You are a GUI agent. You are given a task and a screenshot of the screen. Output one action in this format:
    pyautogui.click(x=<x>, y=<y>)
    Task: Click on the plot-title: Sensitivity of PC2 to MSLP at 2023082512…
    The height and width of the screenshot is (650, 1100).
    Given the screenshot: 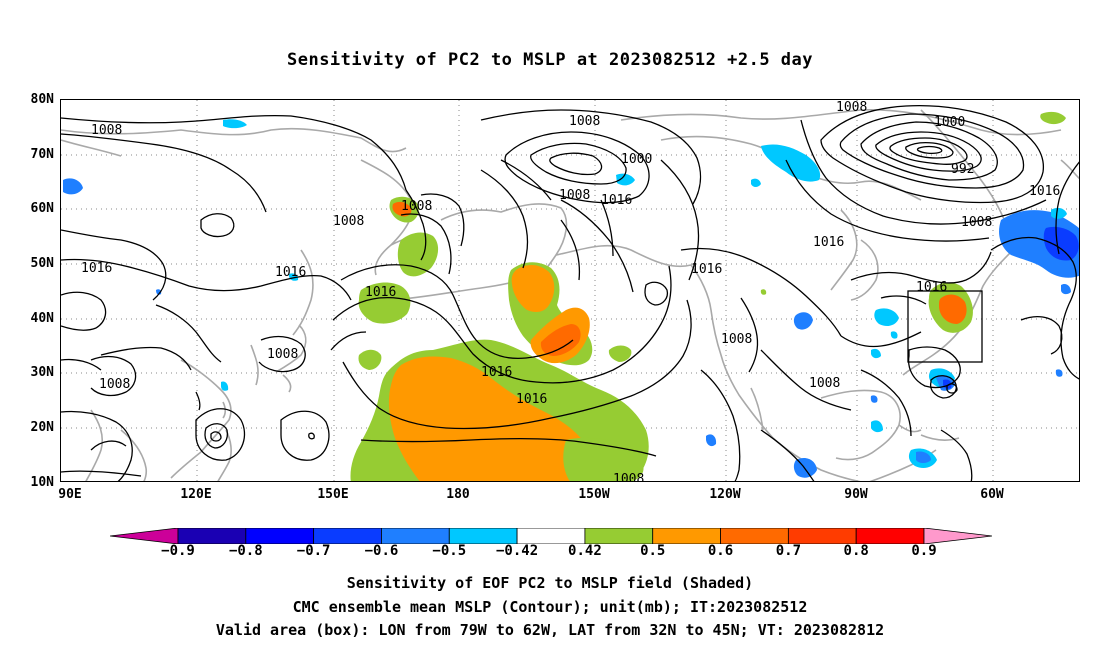 What is the action you would take?
    pyautogui.click(x=549, y=60)
    